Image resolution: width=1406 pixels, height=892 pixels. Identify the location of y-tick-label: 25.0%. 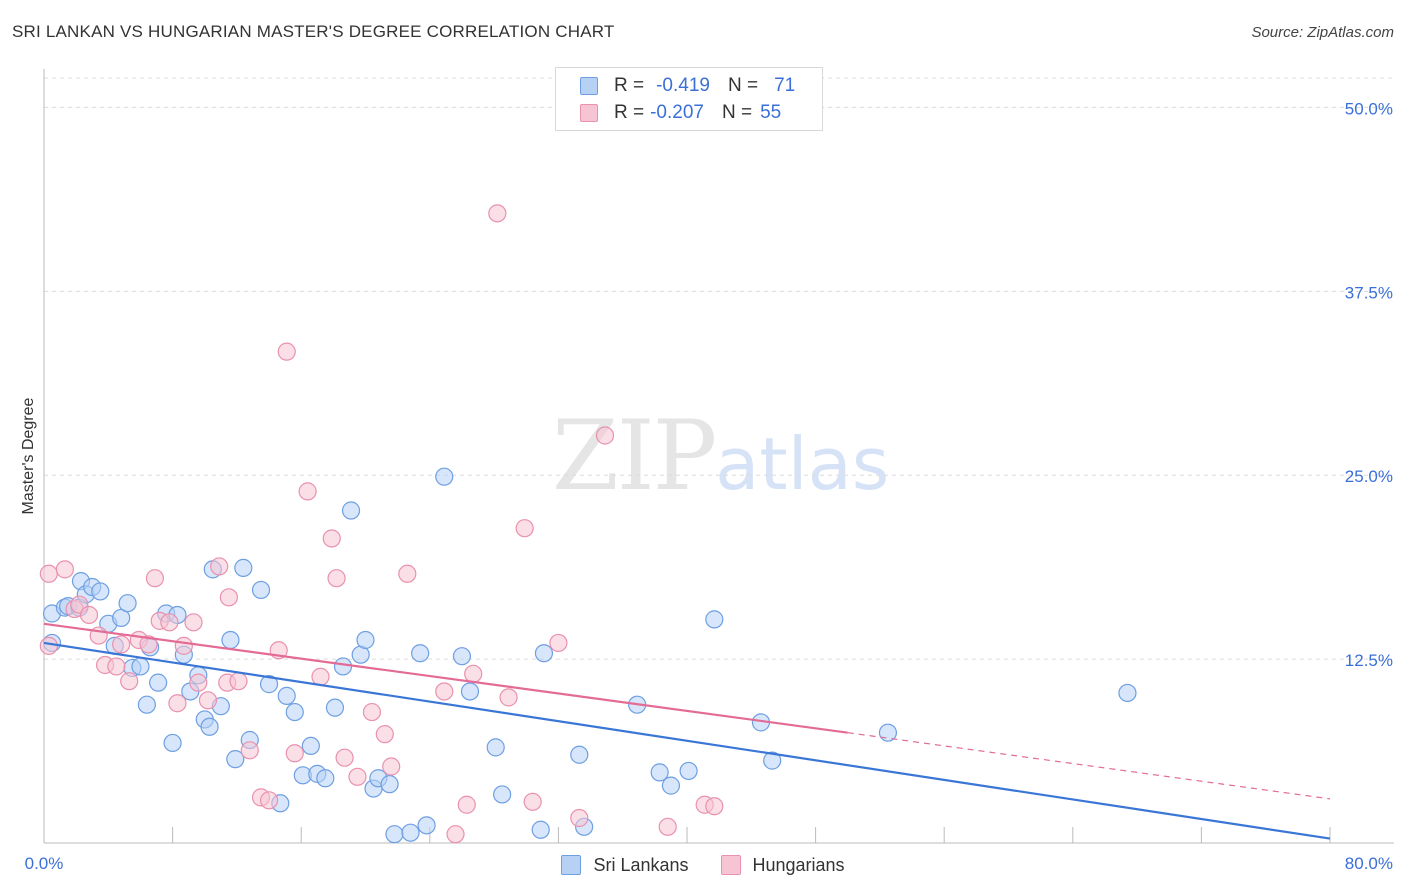
(1369, 476).